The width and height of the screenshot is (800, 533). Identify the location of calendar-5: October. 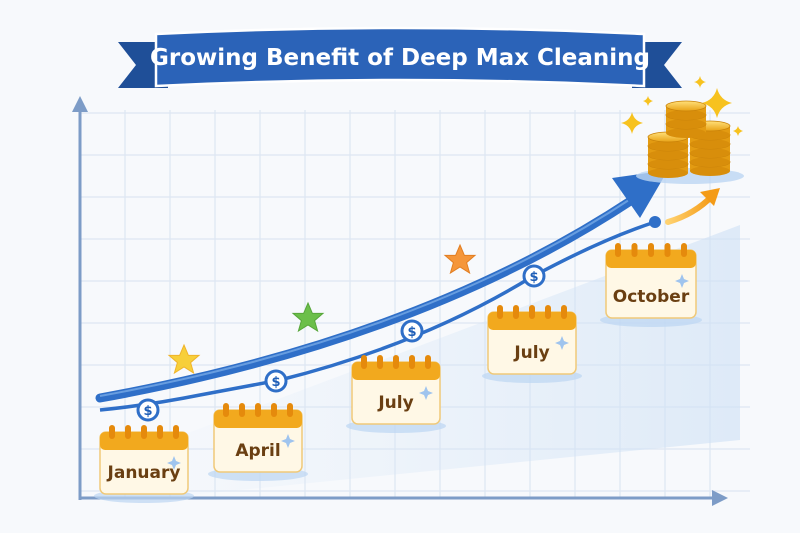
(651, 285).